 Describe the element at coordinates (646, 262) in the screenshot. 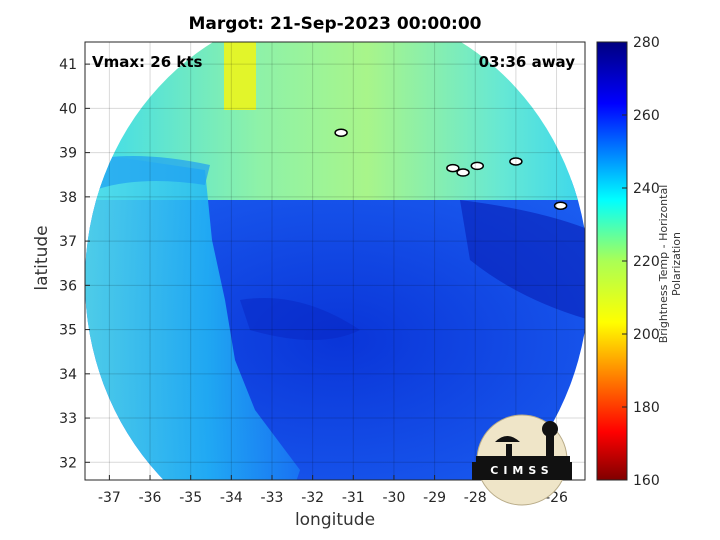

I see `colorbar-tick-label: 220` at that location.